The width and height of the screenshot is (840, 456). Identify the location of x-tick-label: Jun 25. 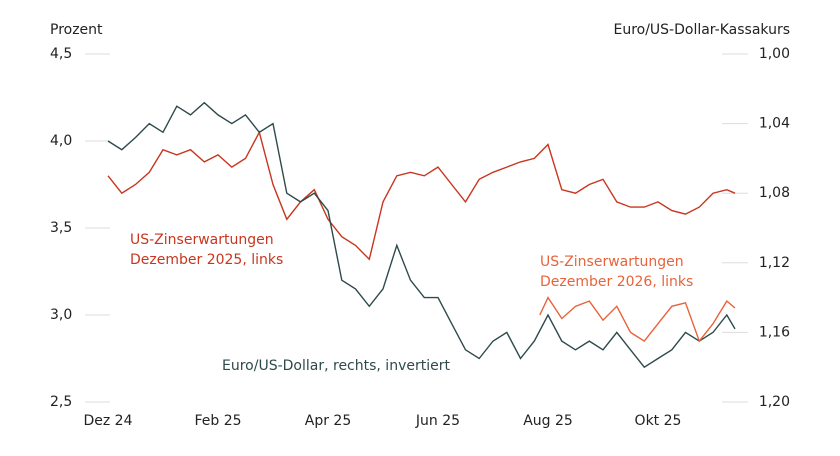
(437, 421).